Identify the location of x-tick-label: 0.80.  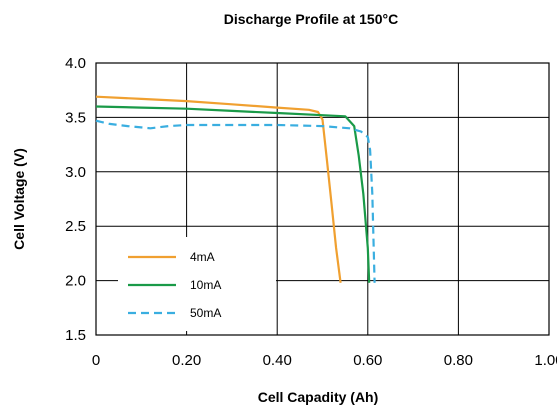
(458, 360).